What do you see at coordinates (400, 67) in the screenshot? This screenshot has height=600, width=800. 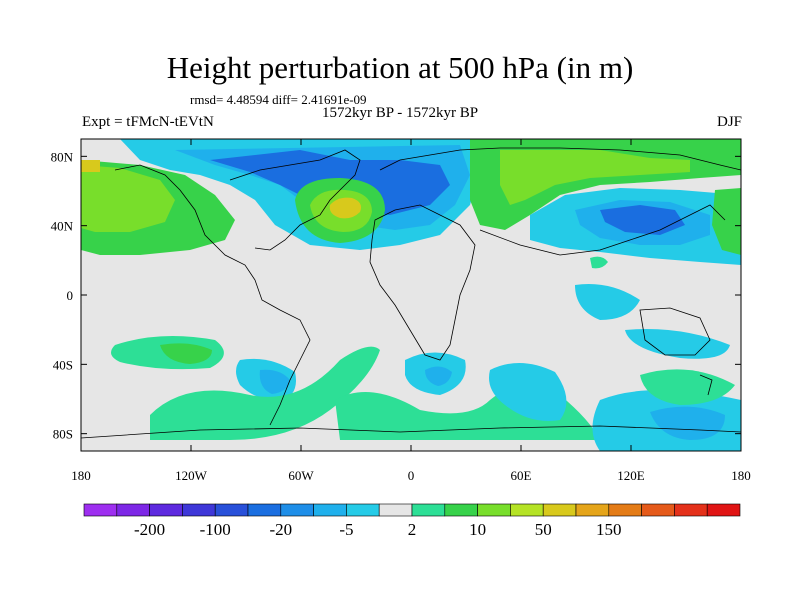 I see `chart-title: Height perturbation at 500 hPa (in m)` at bounding box center [400, 67].